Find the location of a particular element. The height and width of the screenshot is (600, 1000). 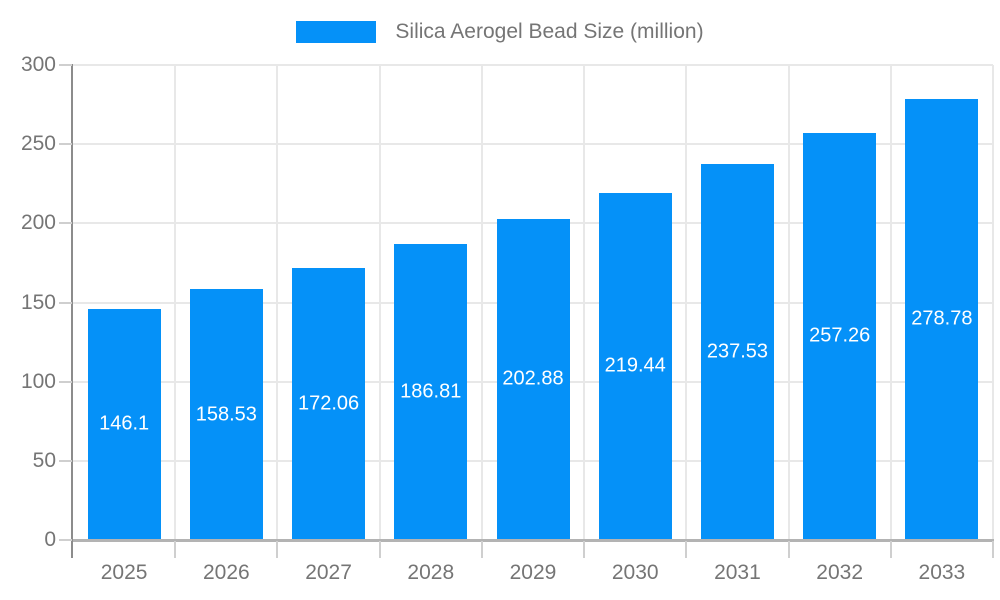

x-tick-label: 2032 is located at coordinates (840, 572).